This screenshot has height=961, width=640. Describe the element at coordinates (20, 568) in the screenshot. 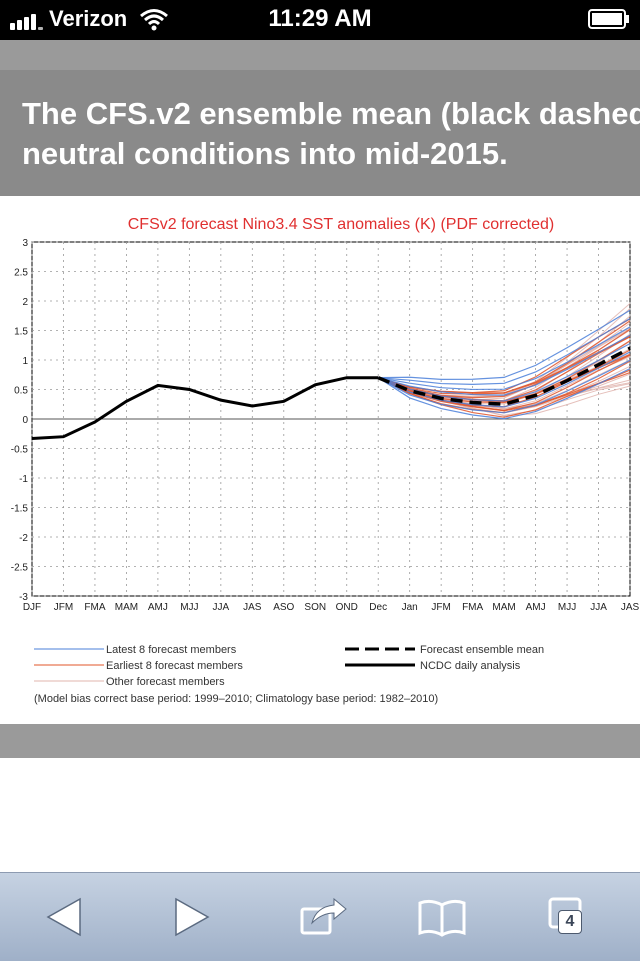

I see `y-tick-label: -2.5` at that location.